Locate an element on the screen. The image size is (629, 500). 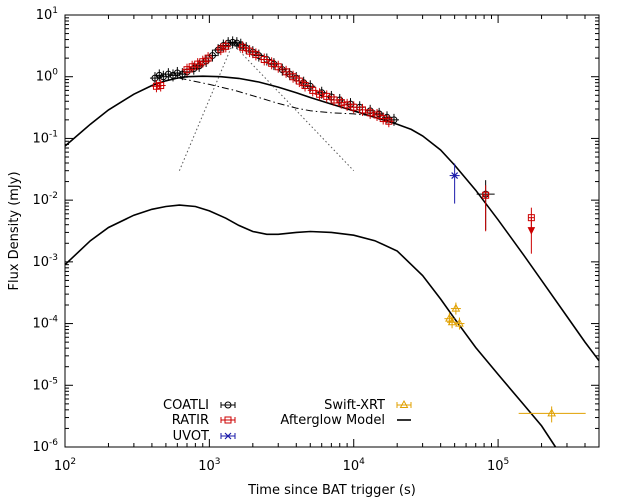
x-tick-label: 104 is located at coordinates (354, 465).